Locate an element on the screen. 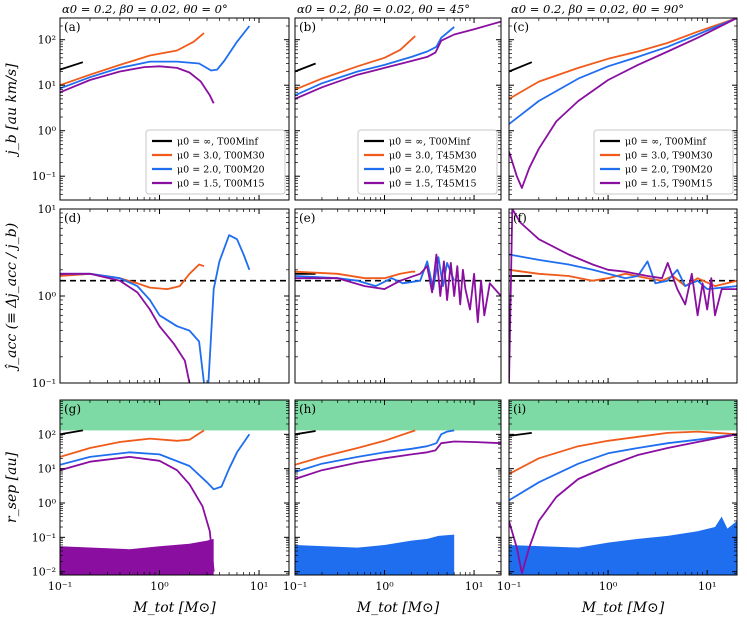 The width and height of the screenshot is (747, 622). panel-title: α0 = 0.2, β0 = 0.02, θ0 = 90° is located at coordinates (597, 9).